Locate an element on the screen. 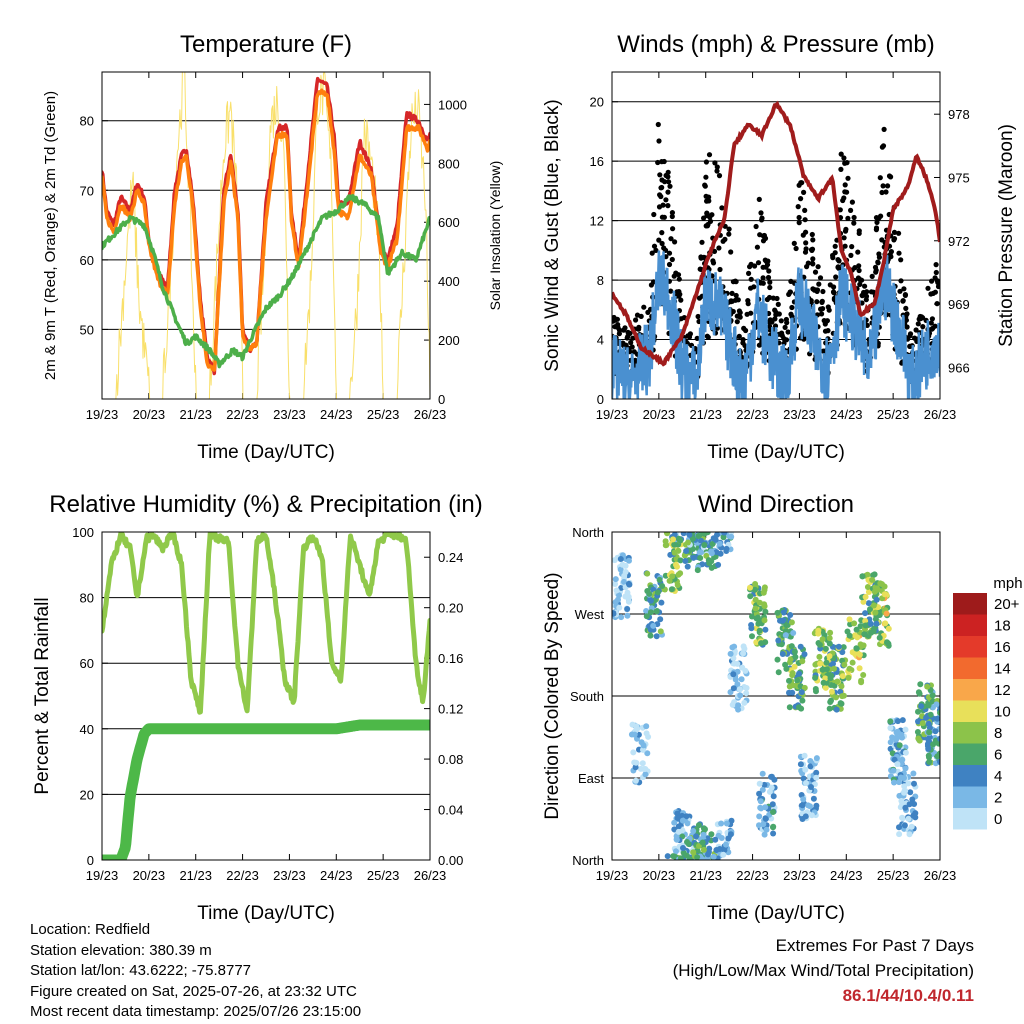 Image resolution: width=1024 pixels, height=1024 pixels. y-tick-label: North is located at coordinates (588, 532).